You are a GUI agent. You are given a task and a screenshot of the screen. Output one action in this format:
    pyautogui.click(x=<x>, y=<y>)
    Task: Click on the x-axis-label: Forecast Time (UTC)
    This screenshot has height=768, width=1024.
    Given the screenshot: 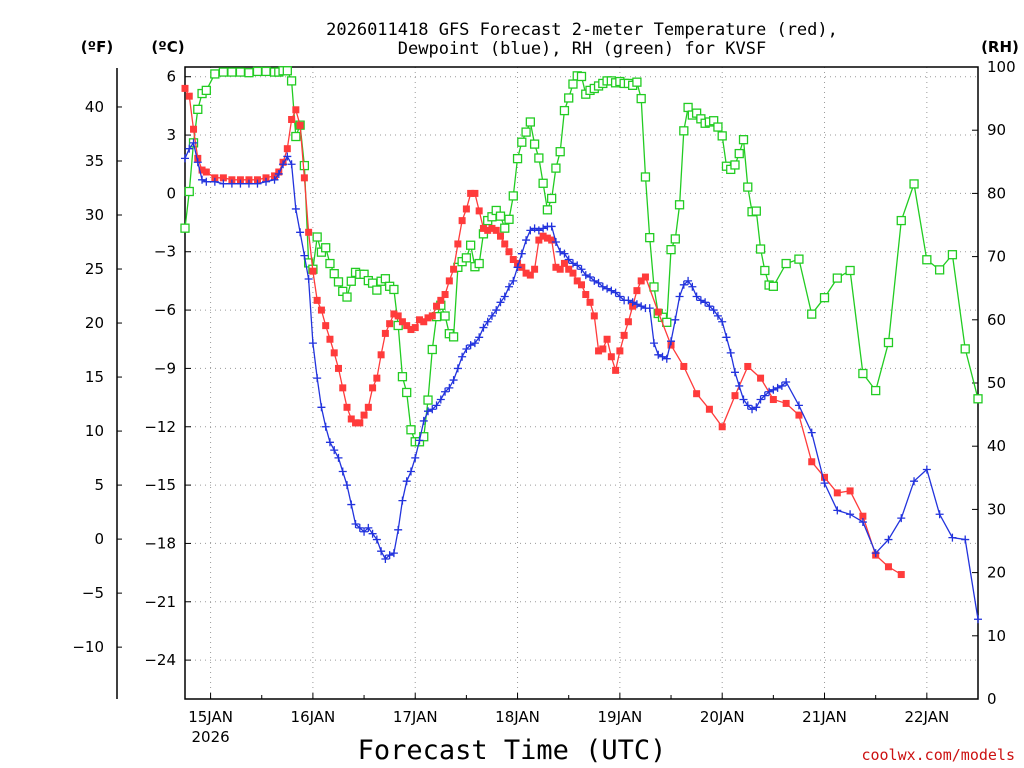 What is the action you would take?
    pyautogui.click(x=512, y=750)
    